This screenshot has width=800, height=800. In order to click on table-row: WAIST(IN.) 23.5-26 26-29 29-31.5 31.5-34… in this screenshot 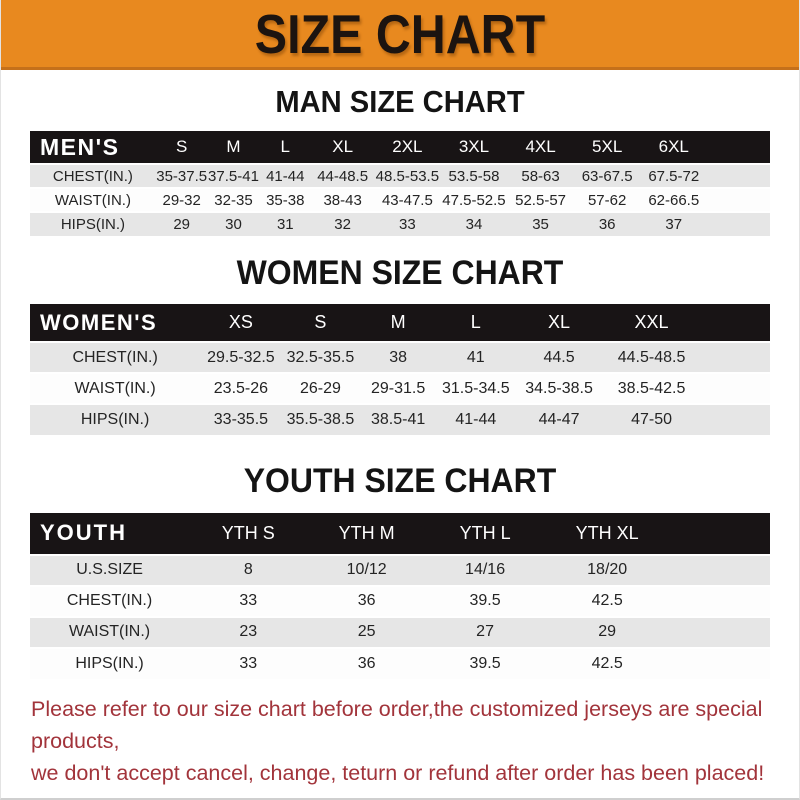, I will do `click(400, 388)`.